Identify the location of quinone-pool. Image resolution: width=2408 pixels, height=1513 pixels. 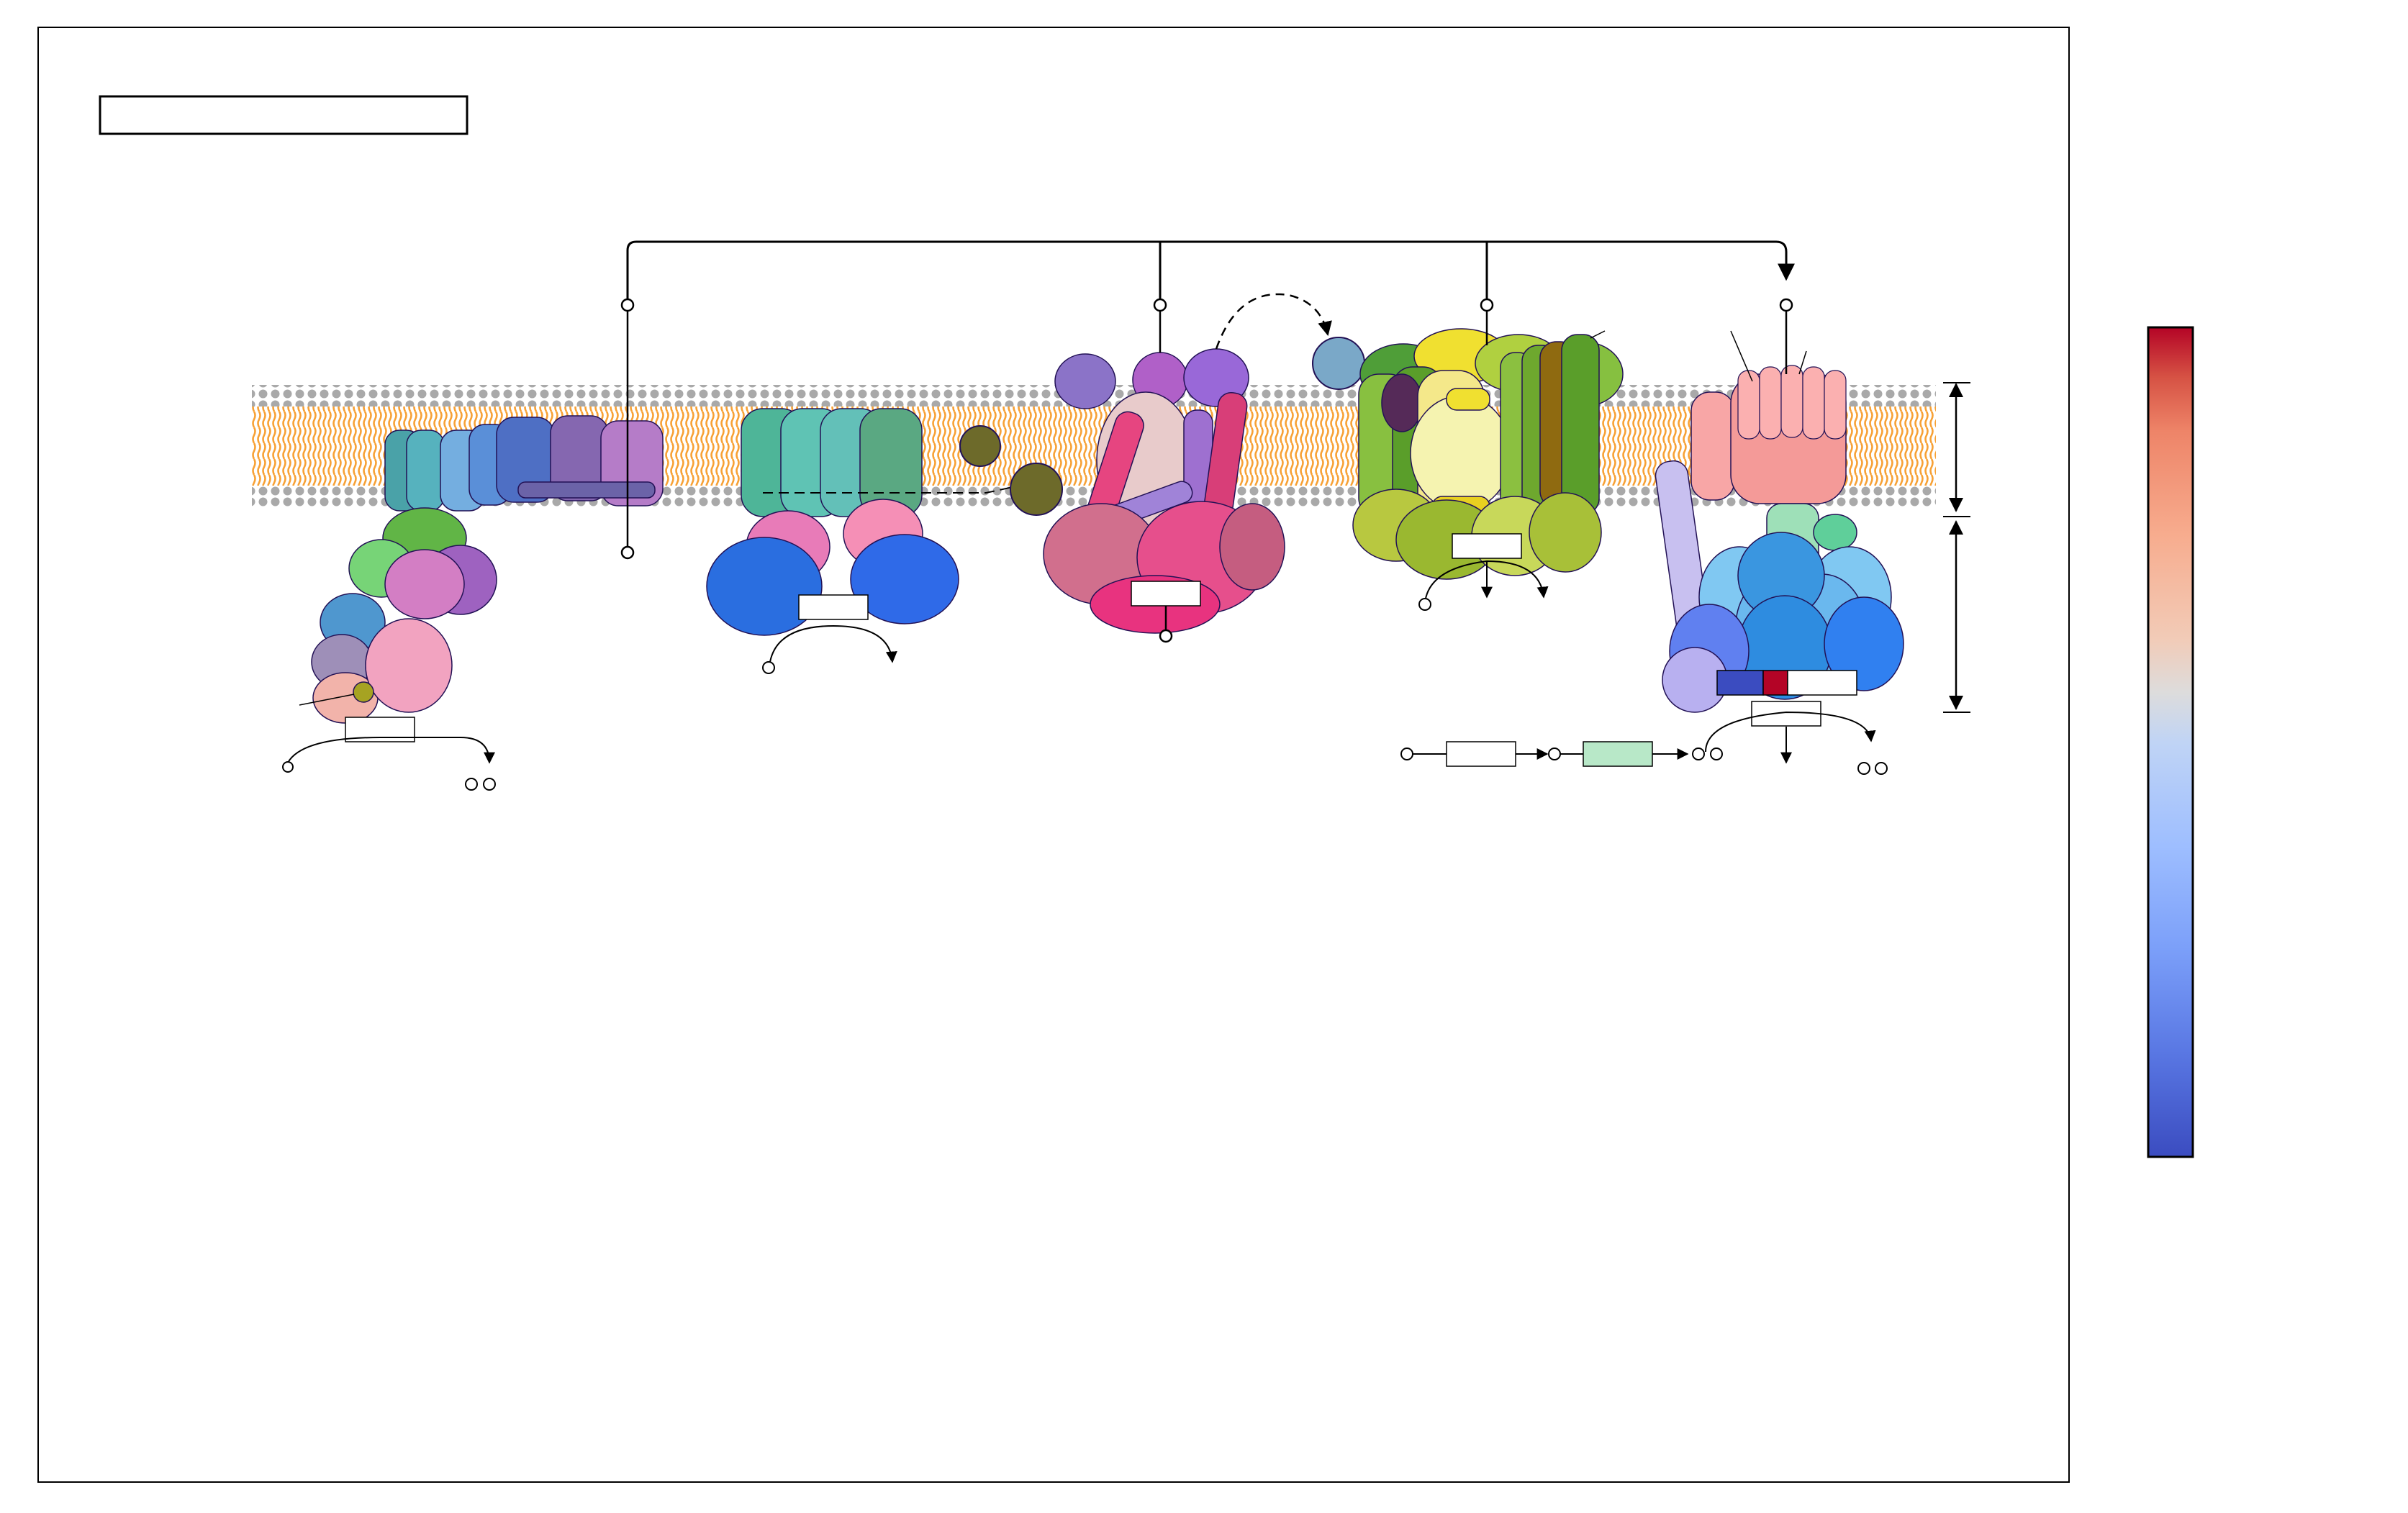
(913, 470).